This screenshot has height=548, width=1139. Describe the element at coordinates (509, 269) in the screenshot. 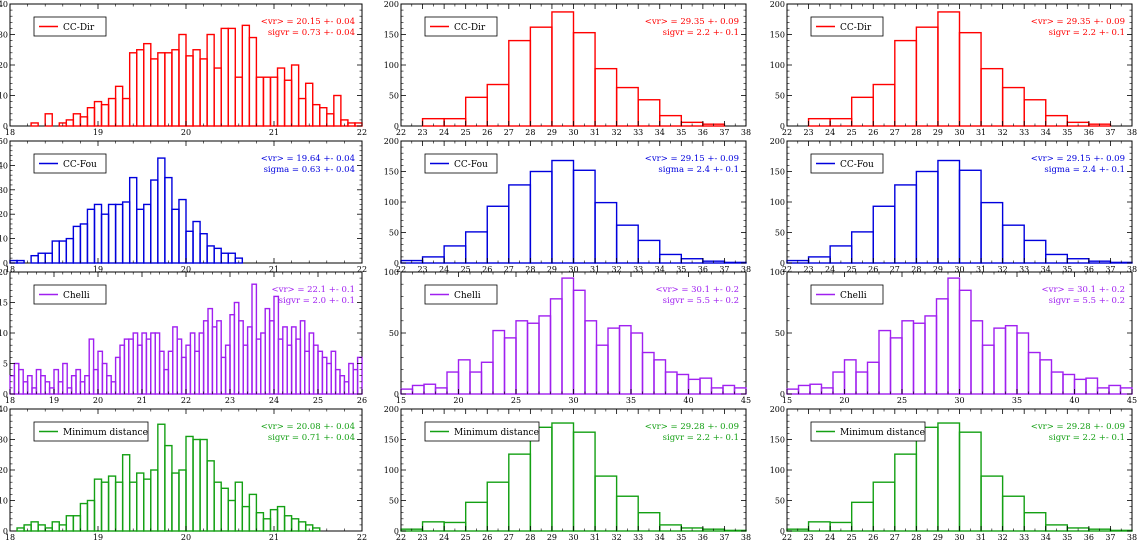

I see `x-tick-label: 27` at that location.